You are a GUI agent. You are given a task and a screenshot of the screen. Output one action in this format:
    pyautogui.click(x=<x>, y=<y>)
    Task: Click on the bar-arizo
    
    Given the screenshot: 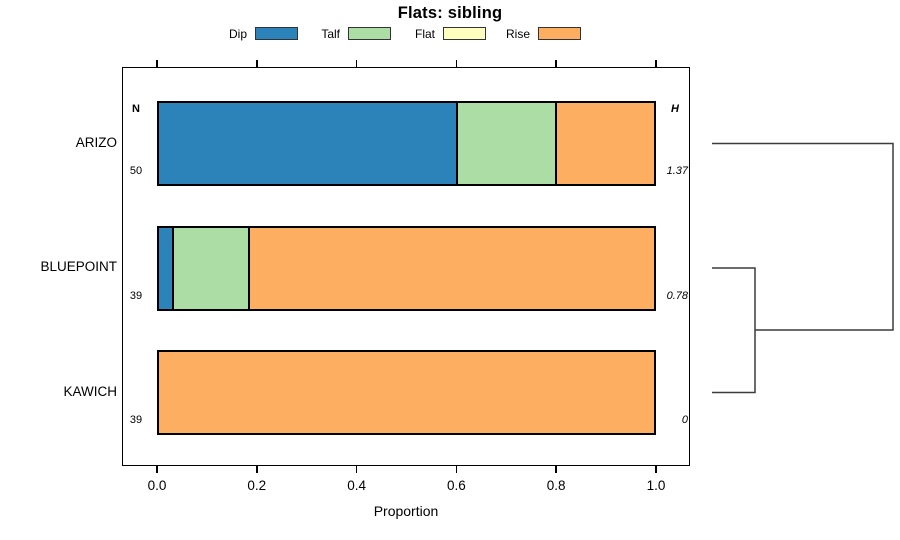 What is the action you would take?
    pyautogui.click(x=406, y=143)
    